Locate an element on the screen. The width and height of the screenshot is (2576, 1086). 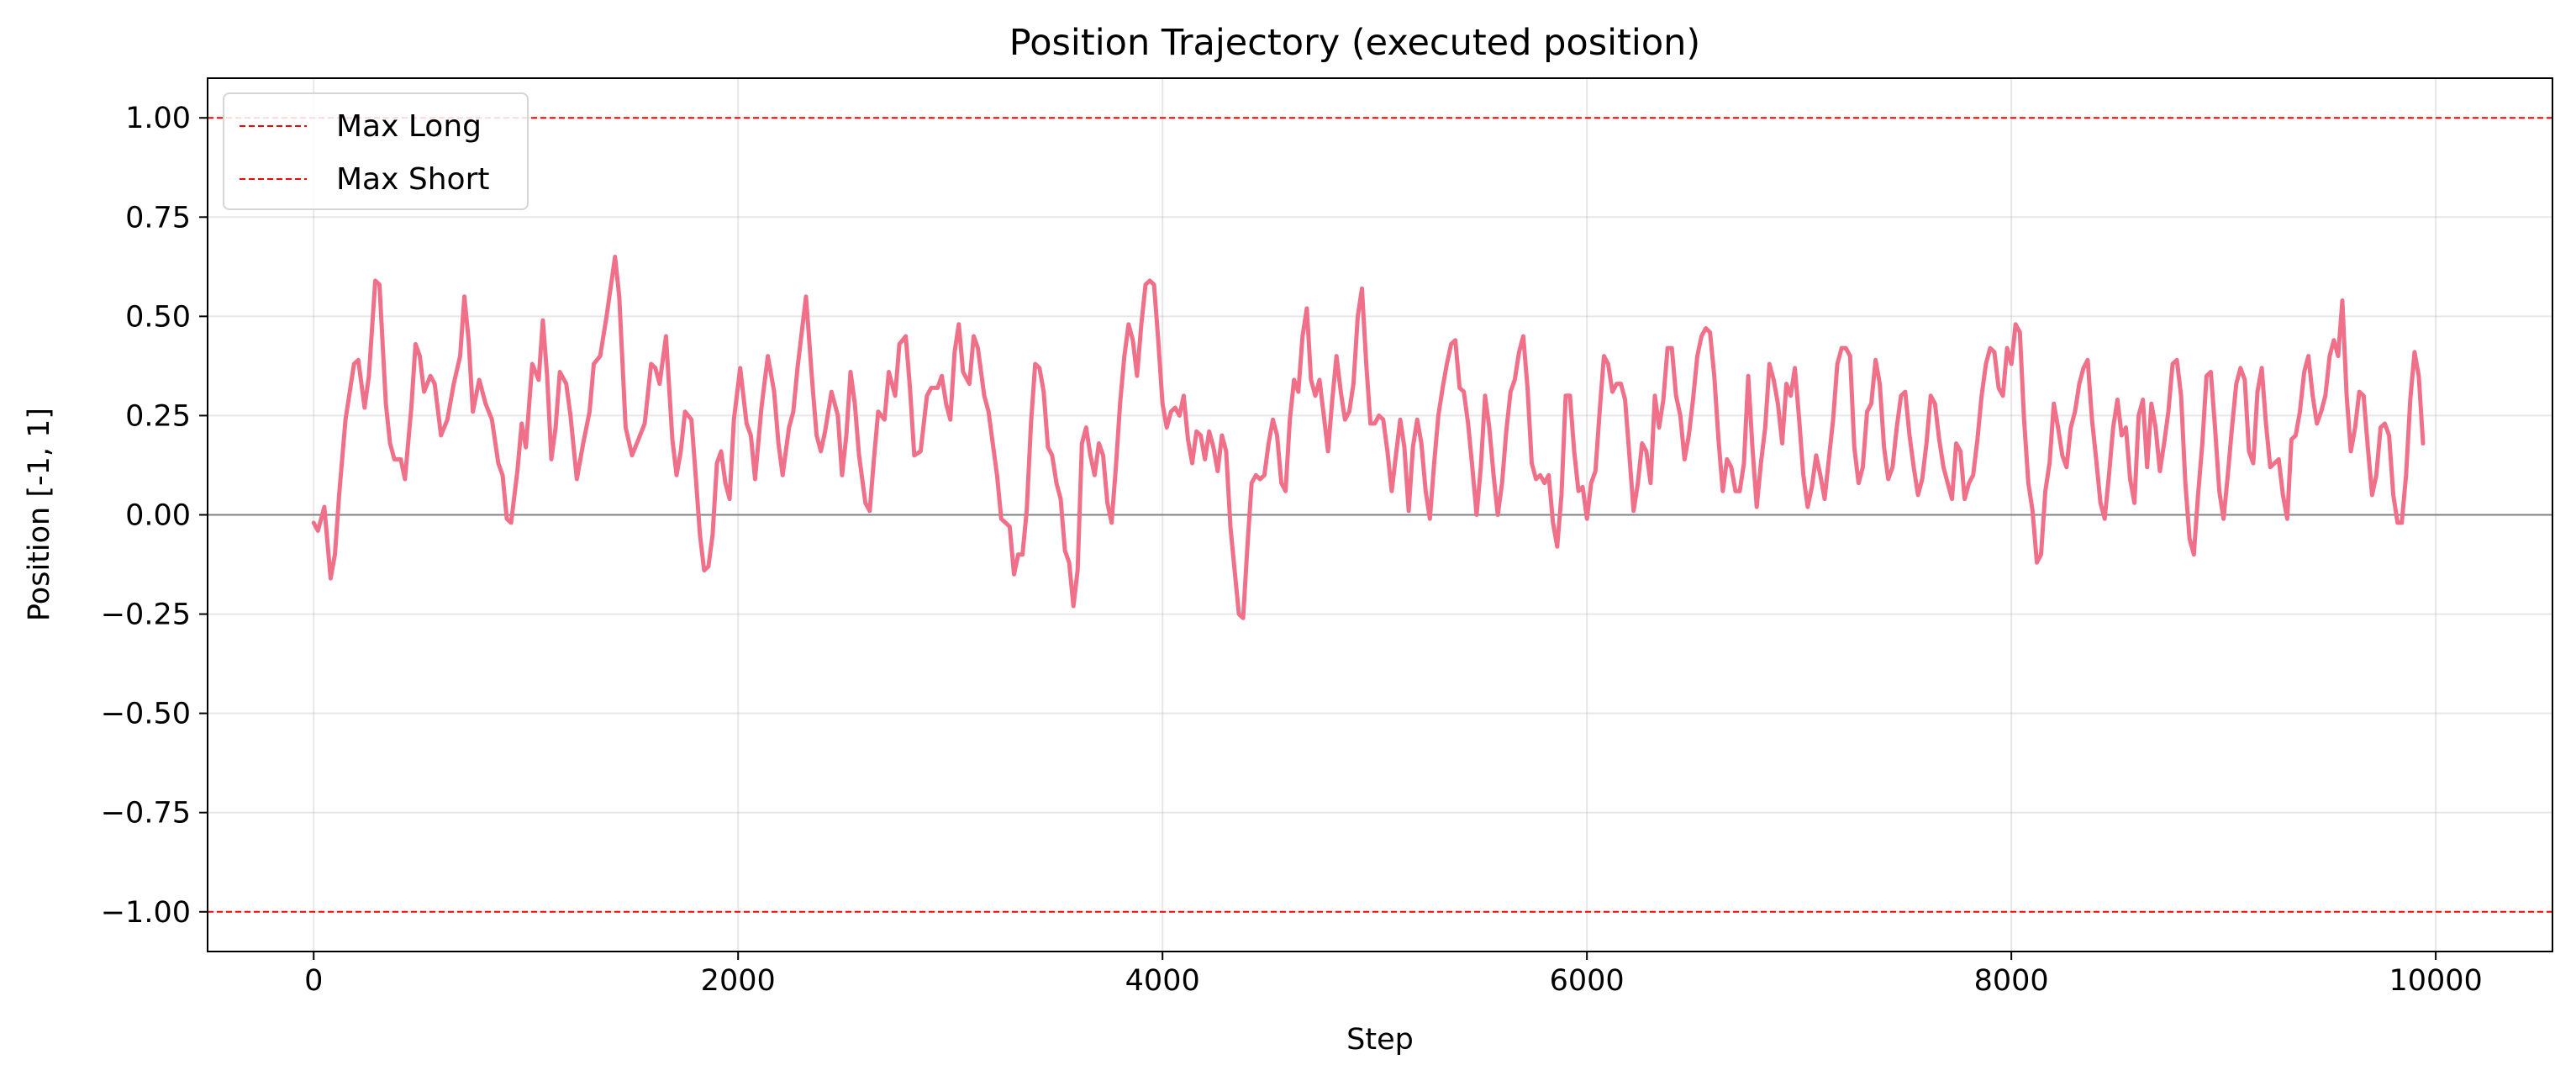
y-axis-ticks: 1.00 0.75 0.50 0.25 0.00 −0.25 −0.50 −0.75 −1.00 is located at coordinates (154, 516).